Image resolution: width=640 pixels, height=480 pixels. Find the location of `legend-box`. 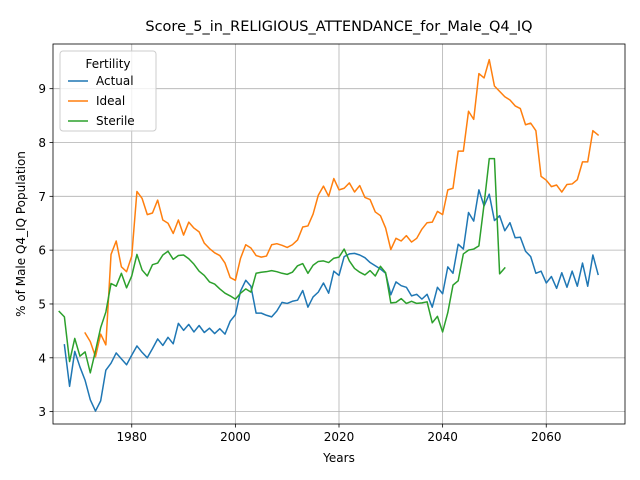

legend-box is located at coordinates (108, 91).